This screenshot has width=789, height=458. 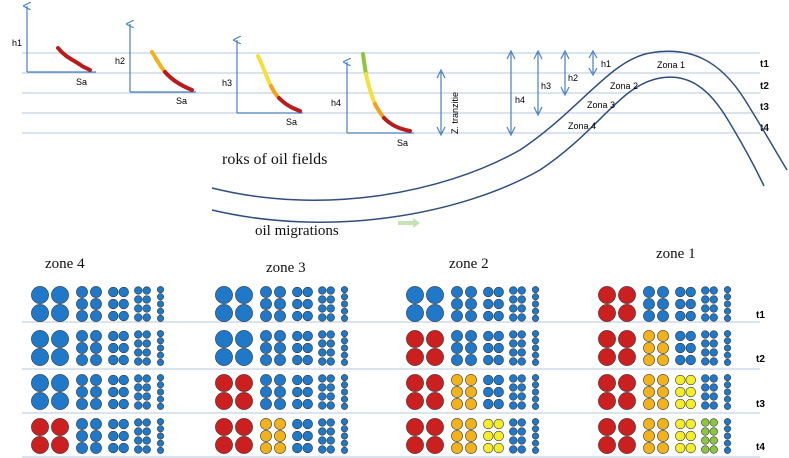 I want to click on saturation-chart-1: h1 Sa, so click(x=54, y=46).